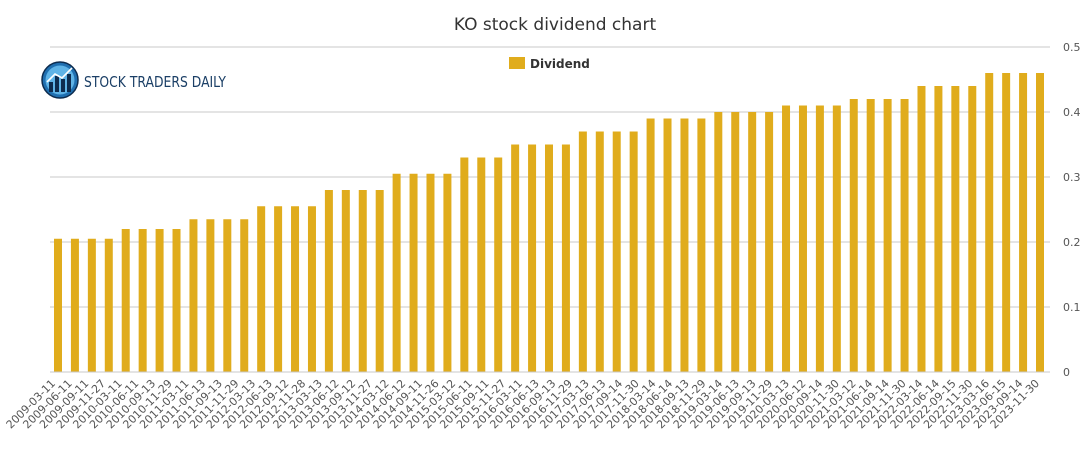  I want to click on y-tick-label: 0.5, so click(1072, 47).